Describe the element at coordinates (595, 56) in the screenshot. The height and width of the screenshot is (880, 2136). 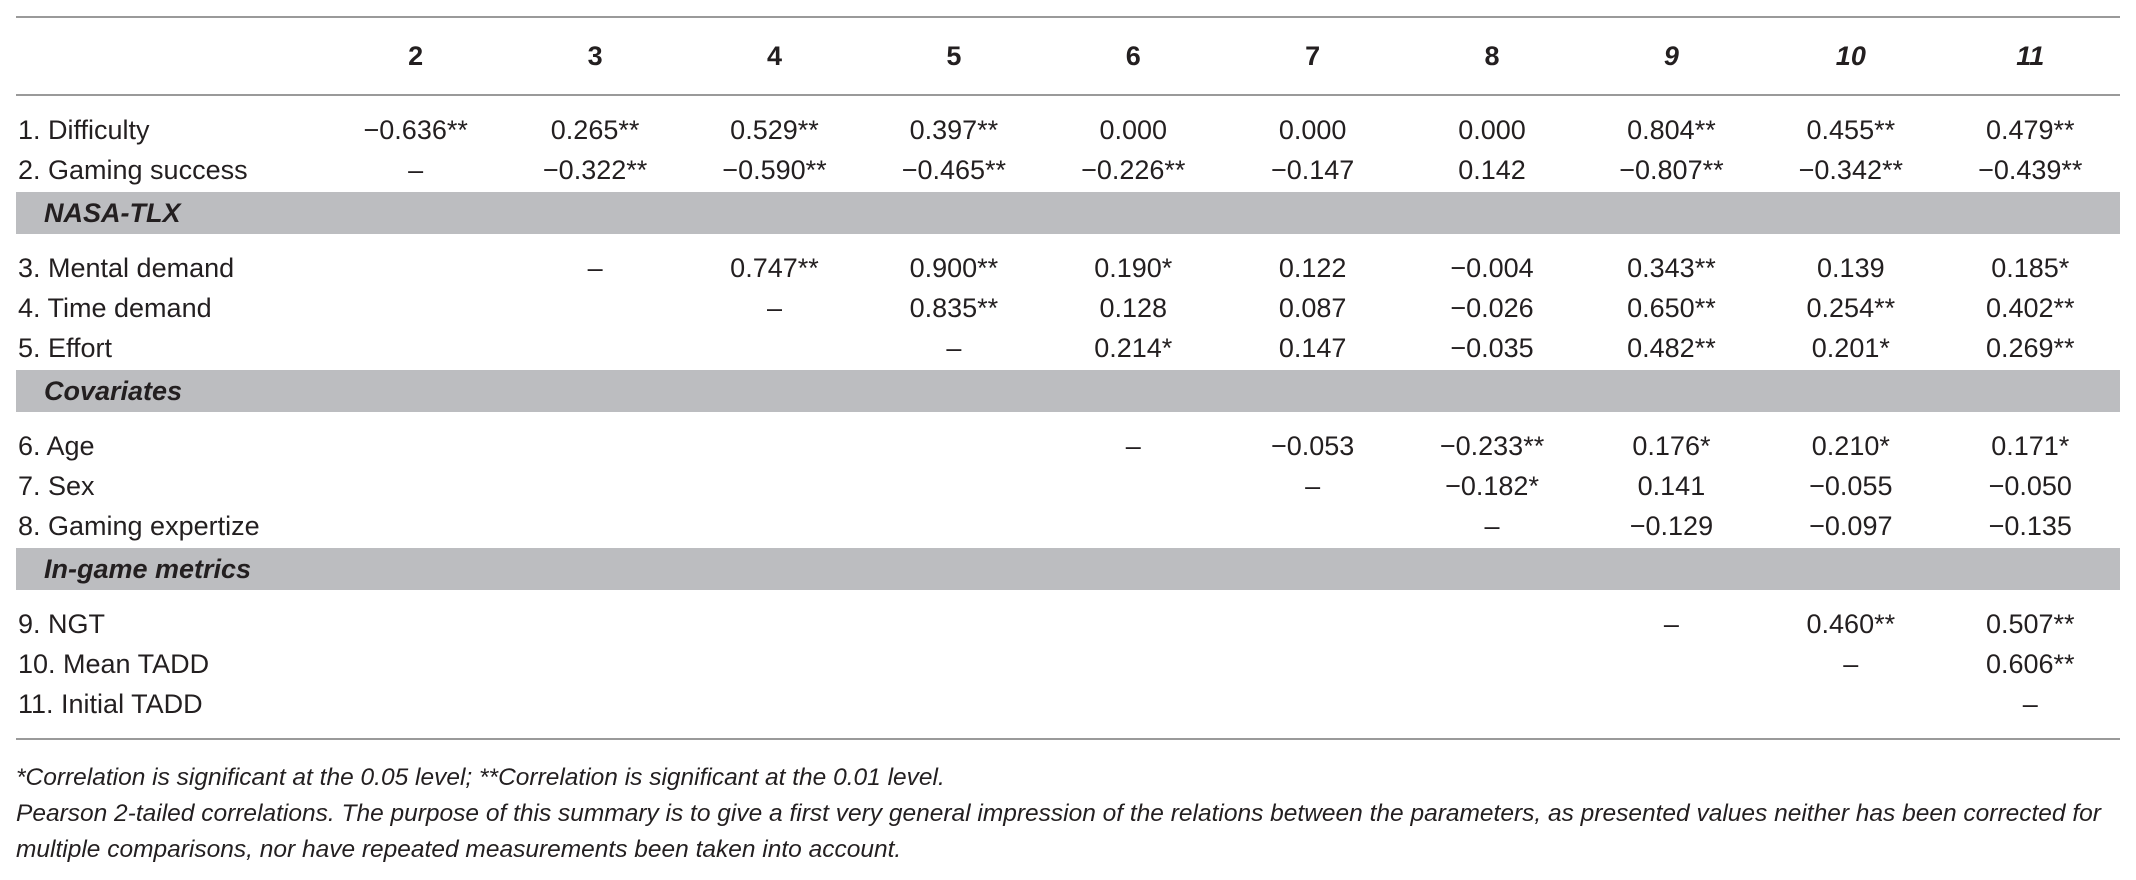
I see `column-header: 3` at that location.